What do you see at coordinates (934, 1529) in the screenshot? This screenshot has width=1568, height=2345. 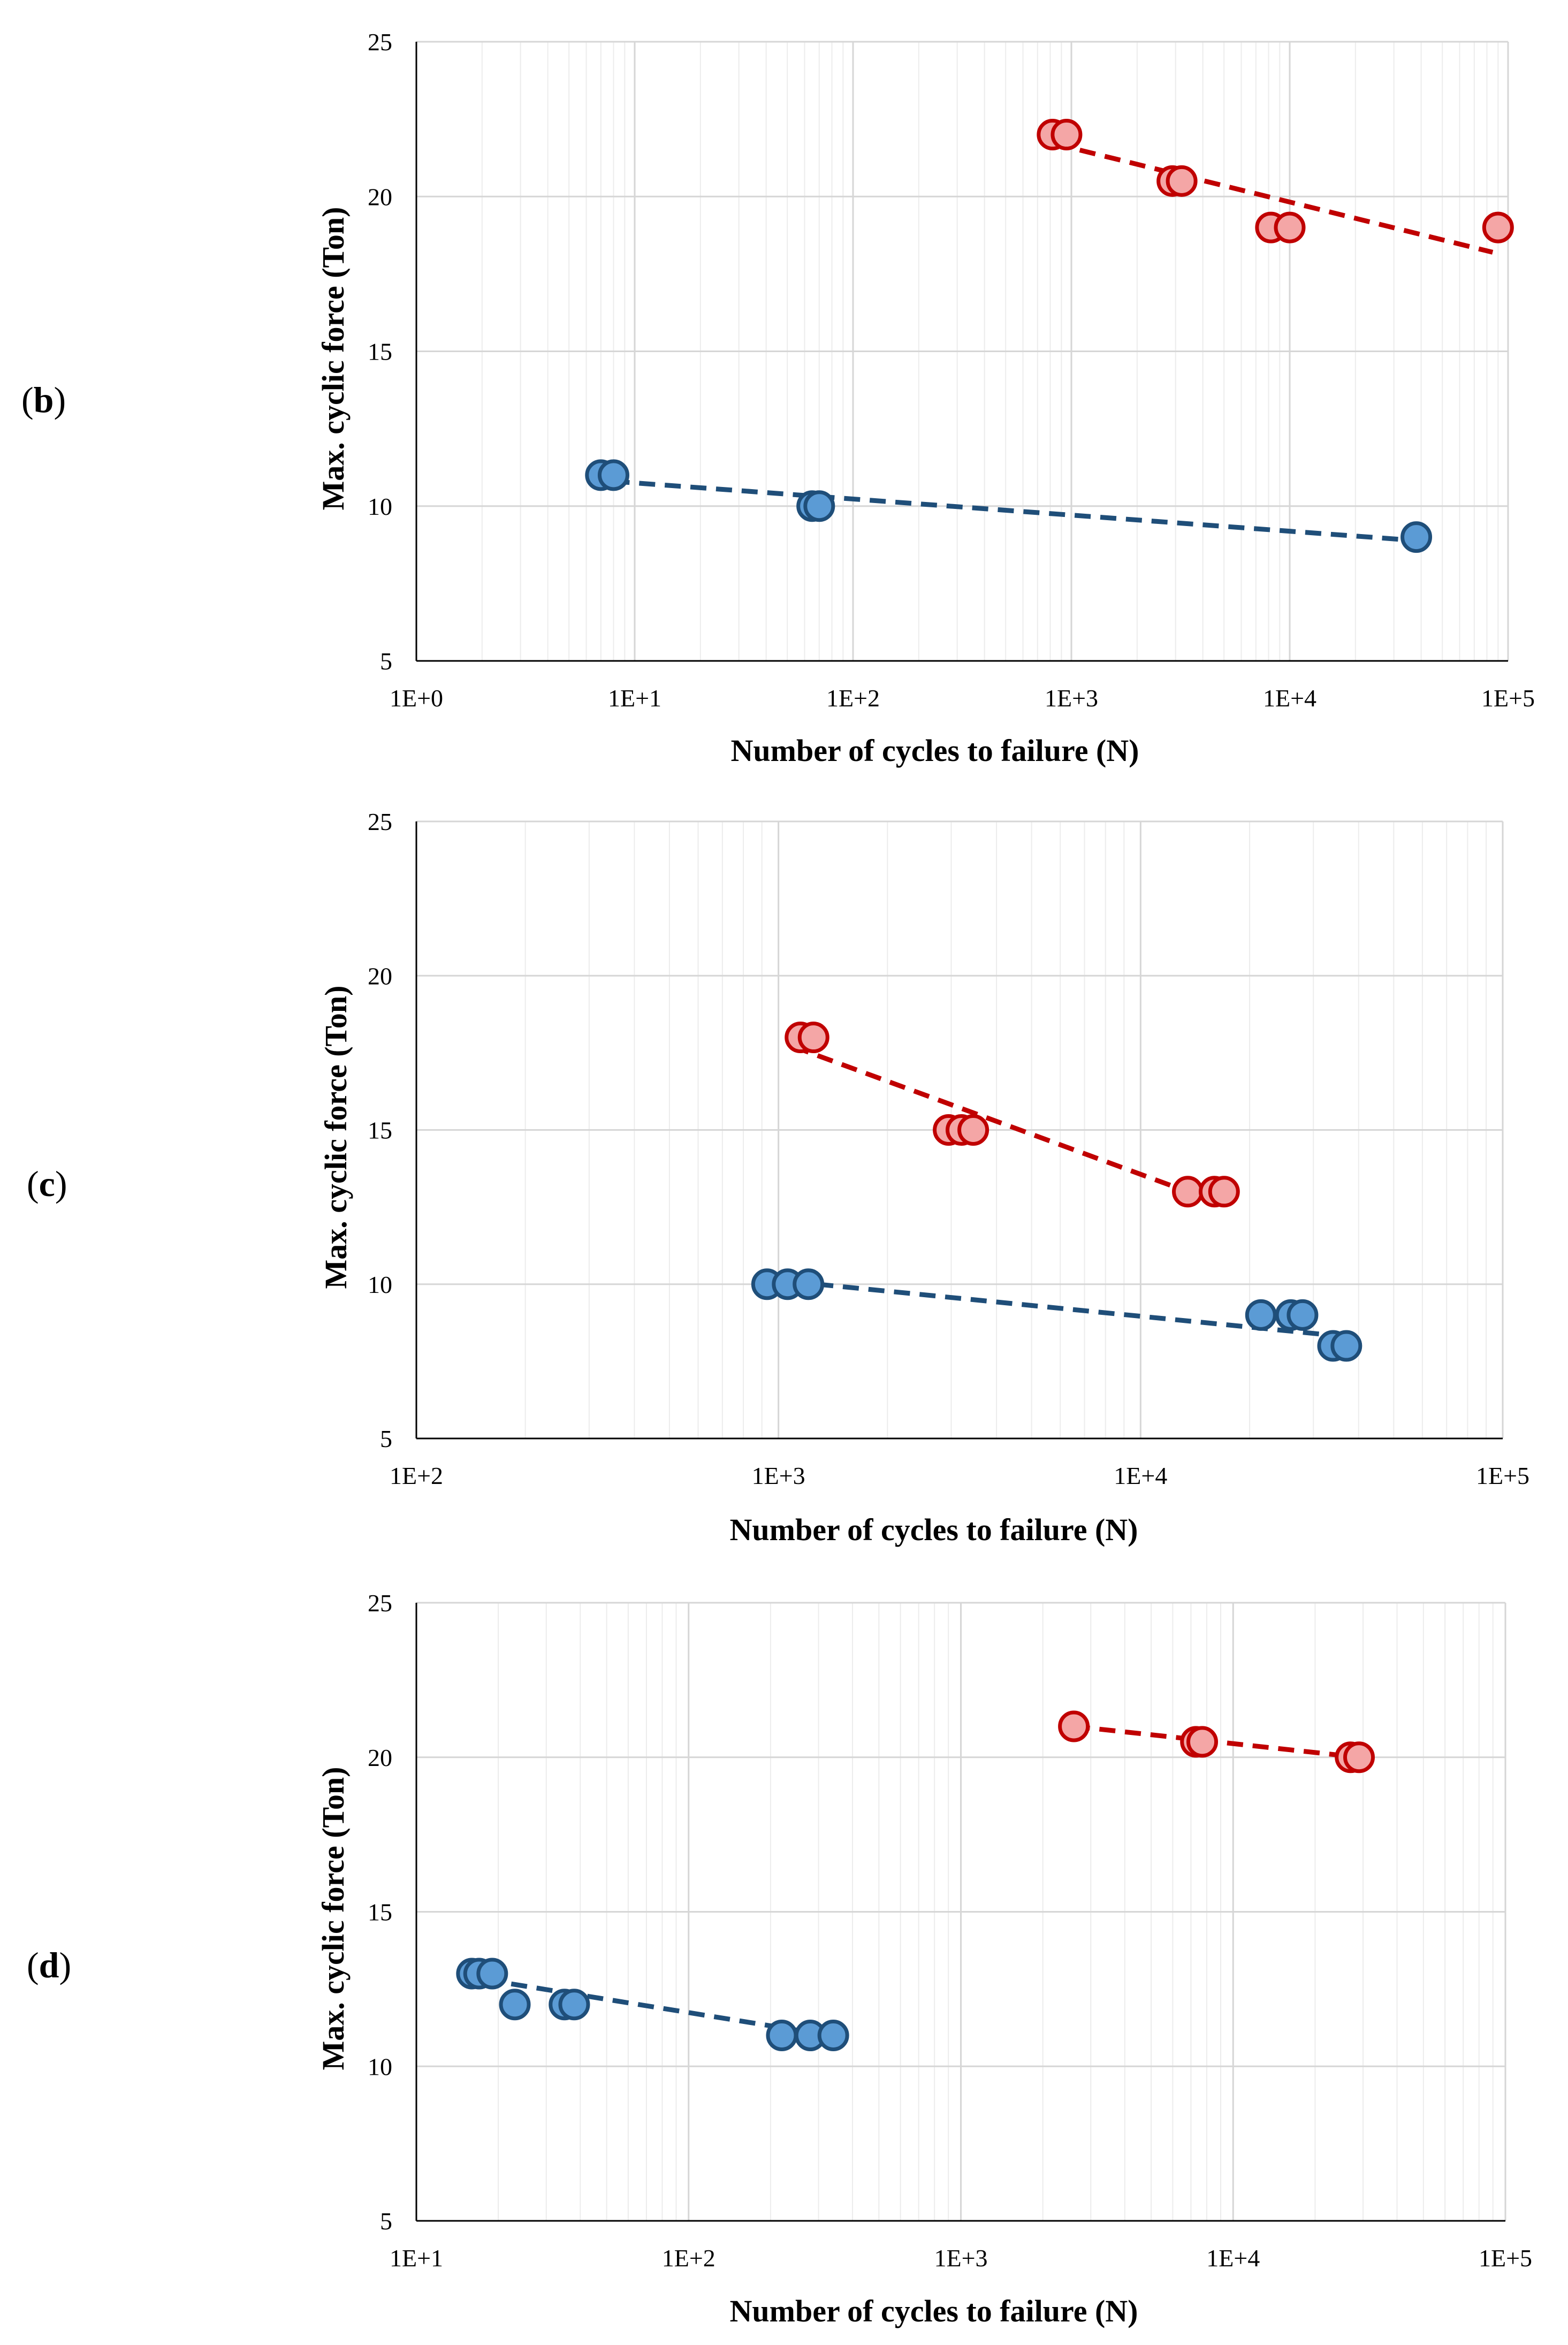 I see `chart-c-x-axis-title: Number of cycles to failure (N)` at bounding box center [934, 1529].